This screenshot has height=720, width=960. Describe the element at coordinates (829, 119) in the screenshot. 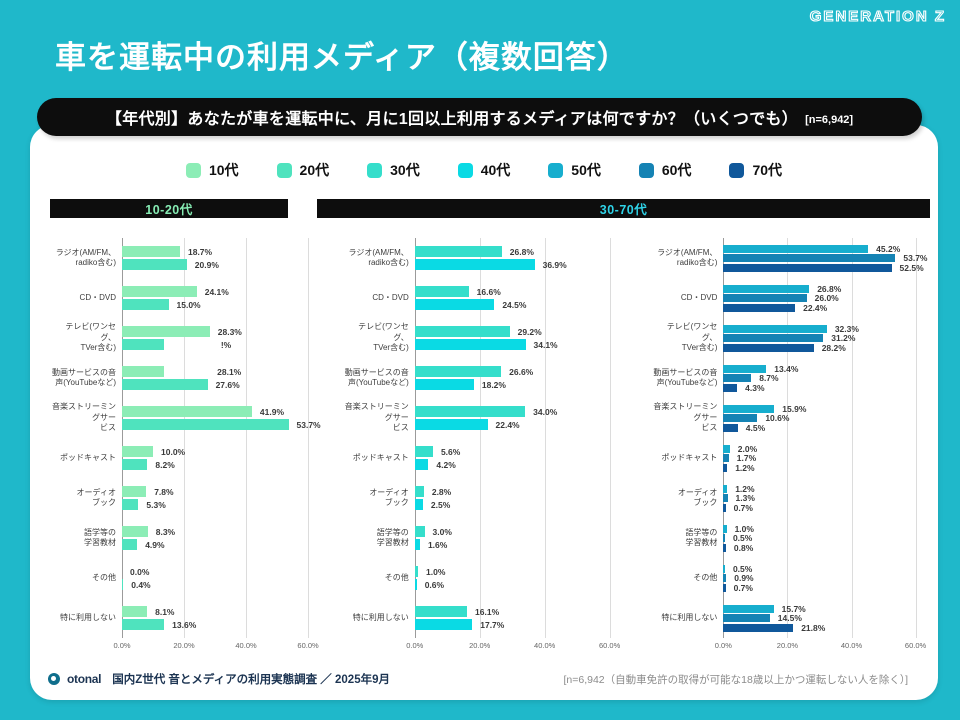

I see `question-sample-note: [n=6,942]` at that location.